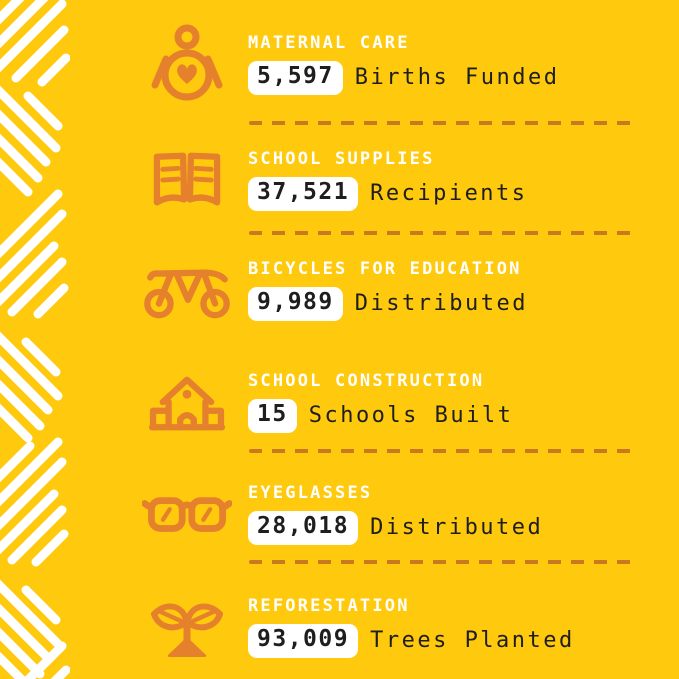 The image size is (679, 679). What do you see at coordinates (272, 416) in the screenshot?
I see `stat-value-badge: 15` at bounding box center [272, 416].